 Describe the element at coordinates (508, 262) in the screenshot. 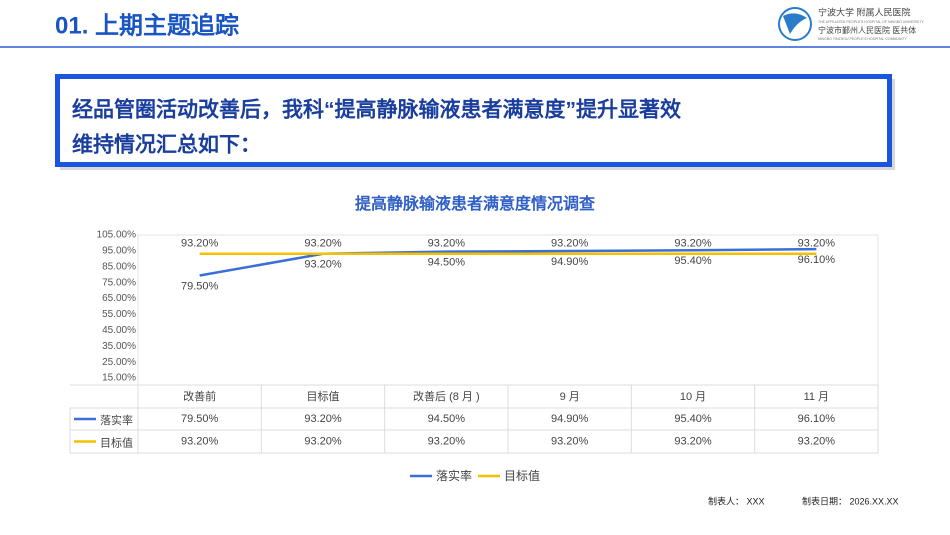

I see `series-line` at that location.